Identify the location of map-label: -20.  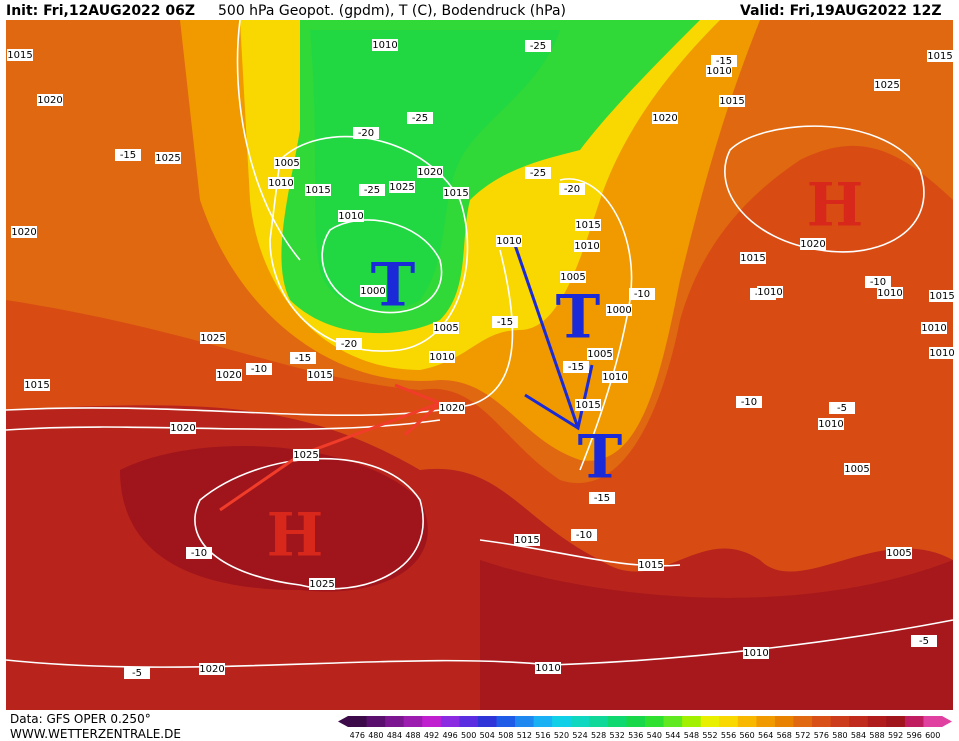
(349, 344).